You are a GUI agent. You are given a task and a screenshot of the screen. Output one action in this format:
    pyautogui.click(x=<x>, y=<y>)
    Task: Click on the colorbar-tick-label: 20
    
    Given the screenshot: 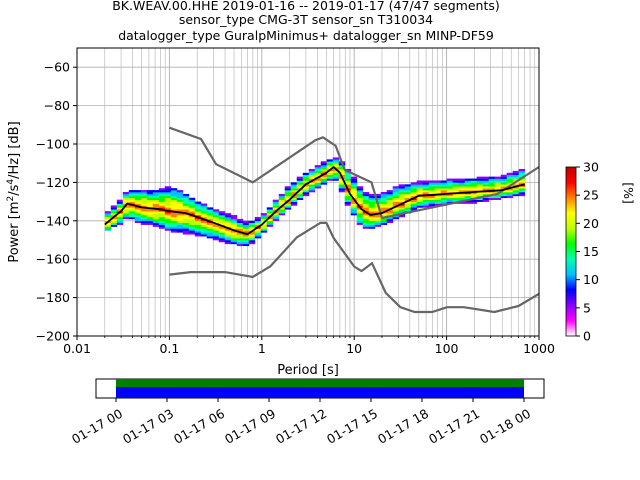 What is the action you would take?
    pyautogui.click(x=591, y=223)
    